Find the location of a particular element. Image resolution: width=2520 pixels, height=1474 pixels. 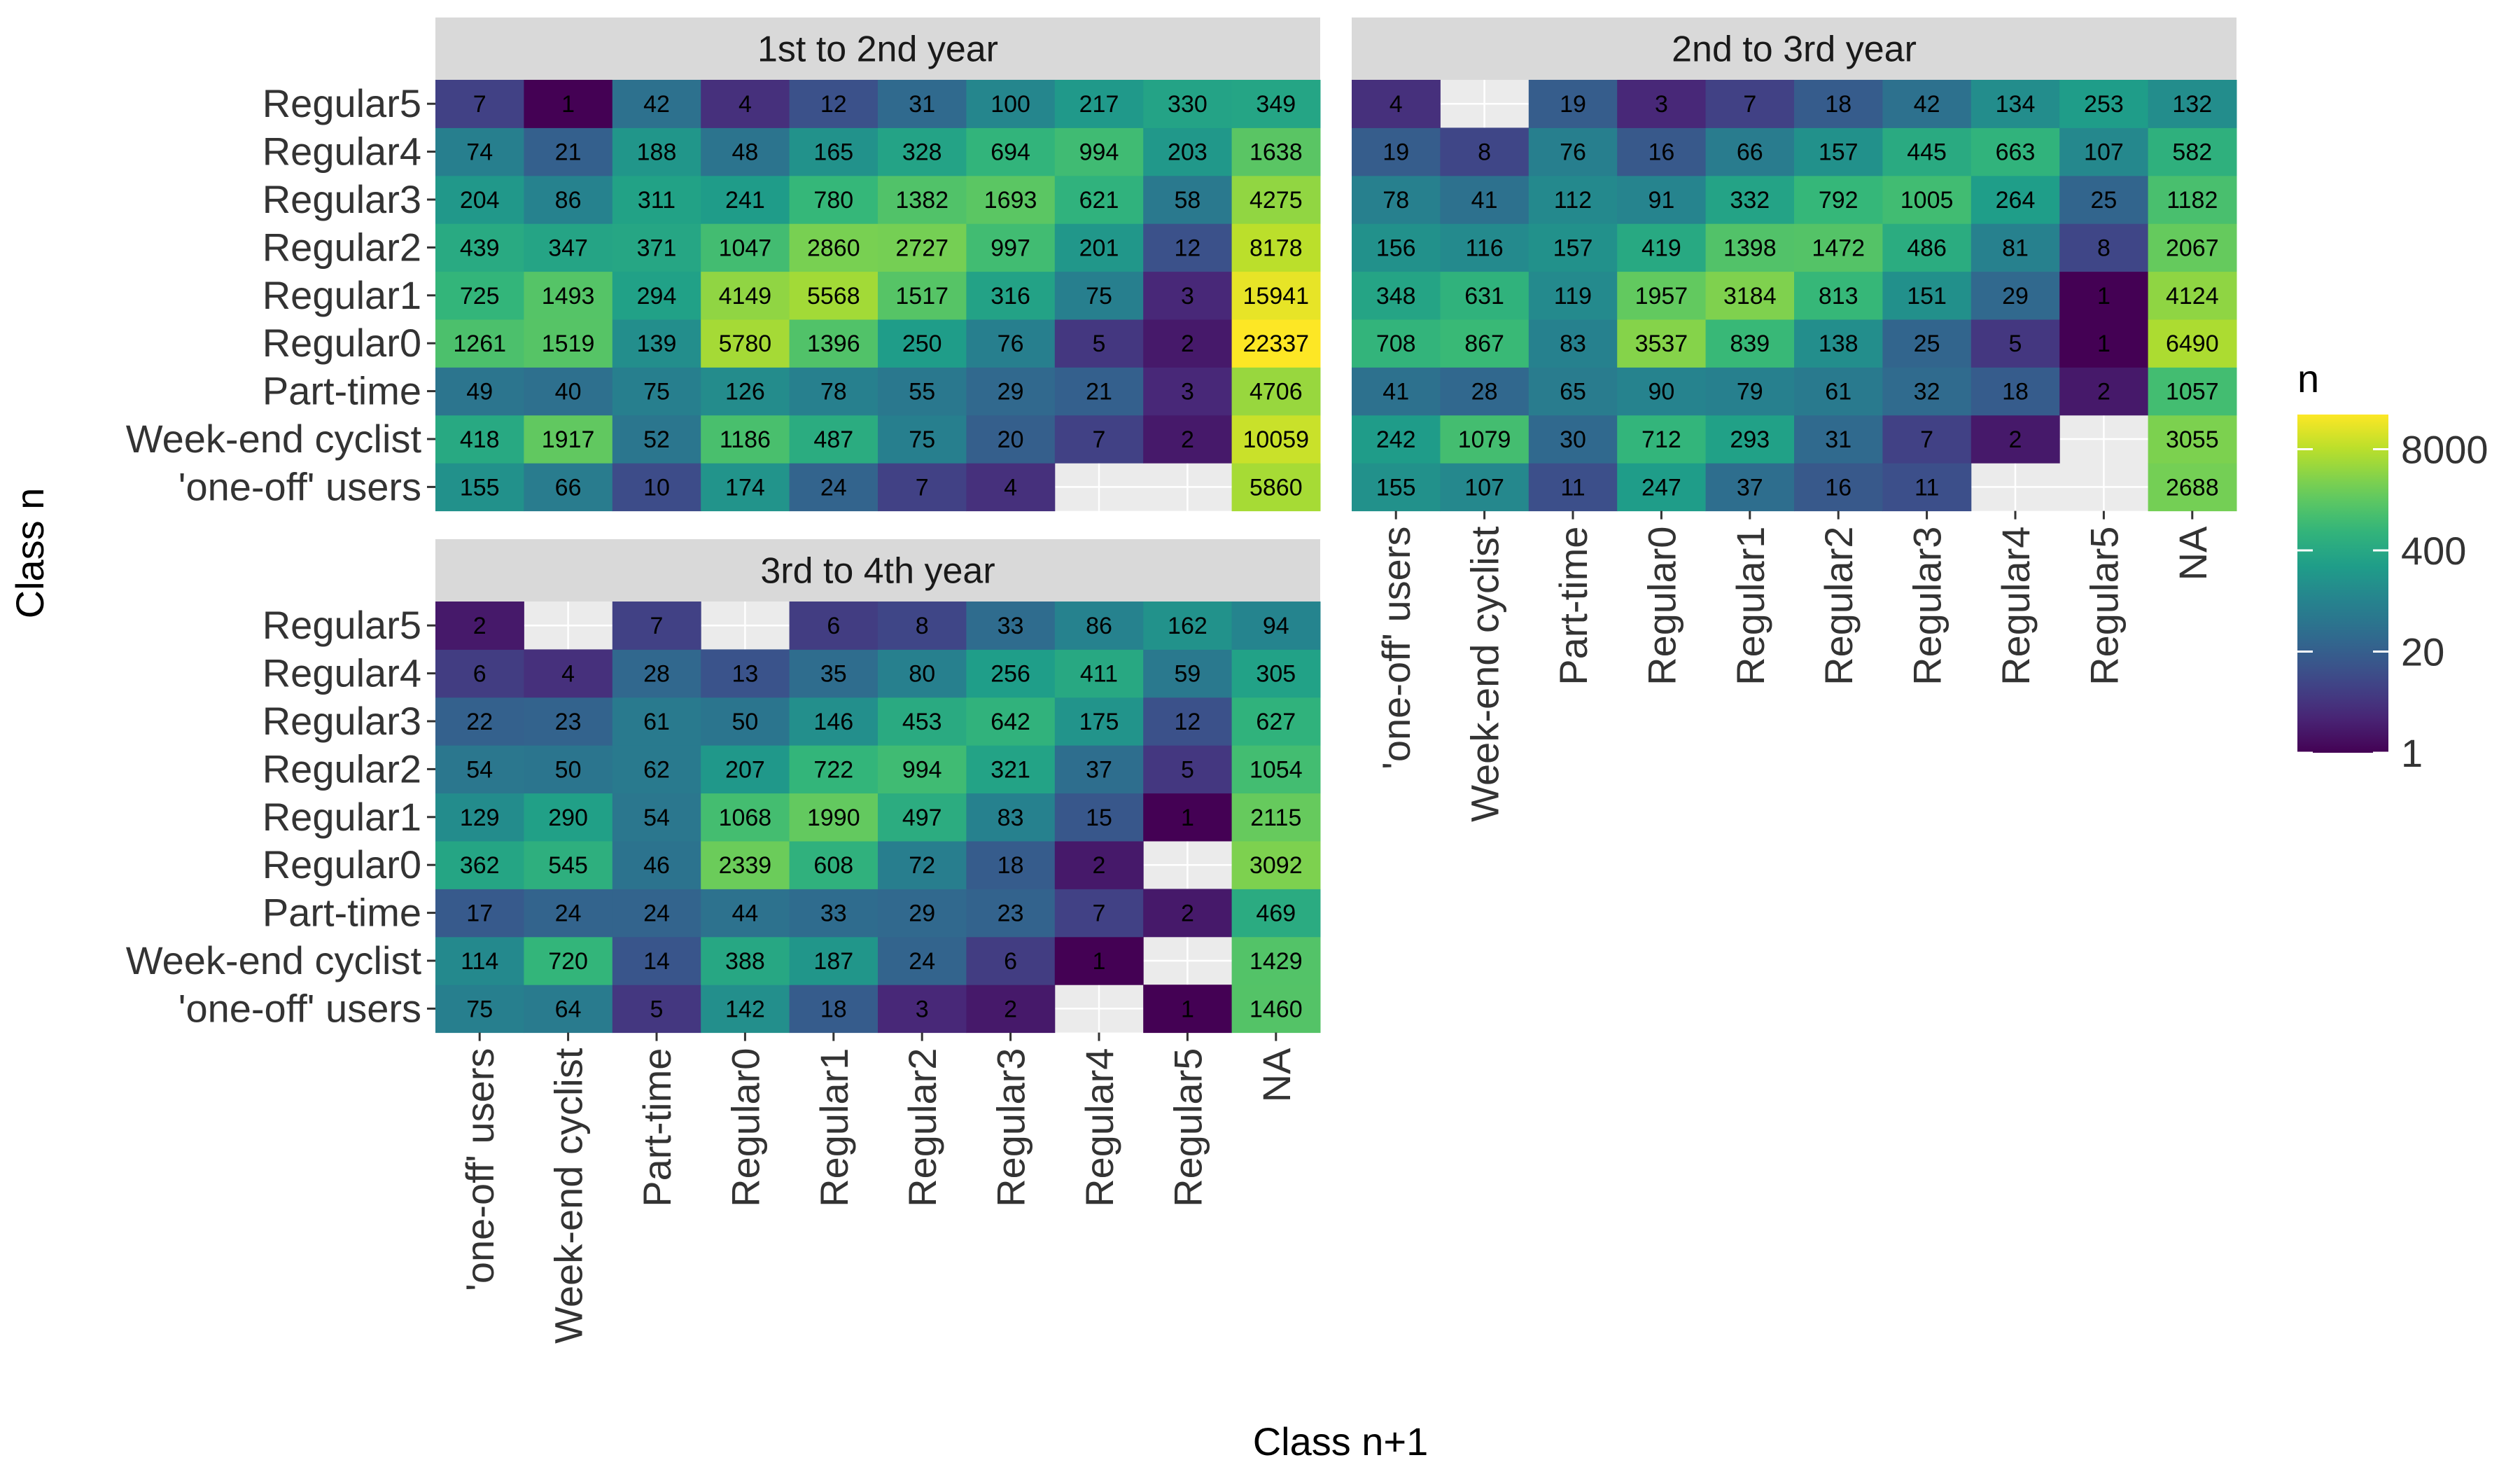

cell-value: 66 is located at coordinates (568, 488).